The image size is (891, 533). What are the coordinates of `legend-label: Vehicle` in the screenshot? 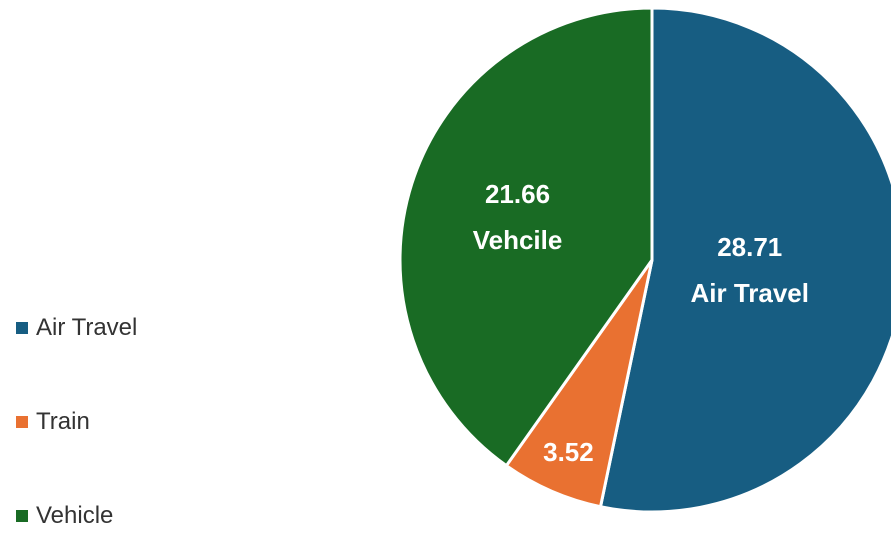 It's located at (75, 515).